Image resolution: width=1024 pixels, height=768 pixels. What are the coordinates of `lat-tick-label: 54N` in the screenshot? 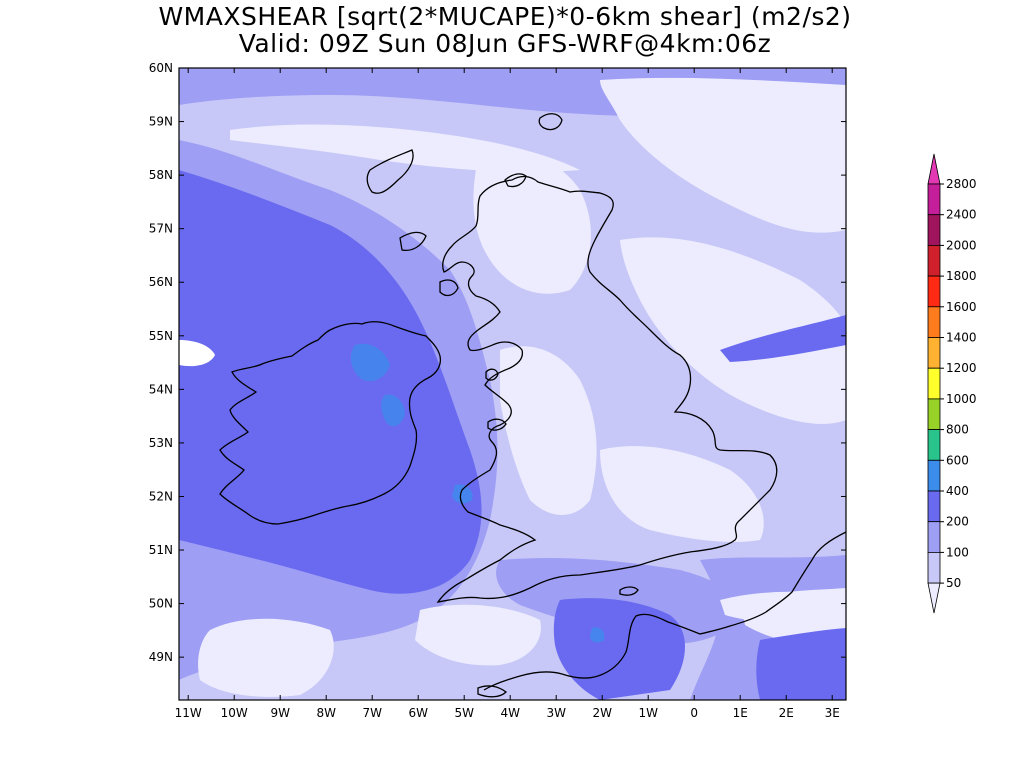 It's located at (161, 389).